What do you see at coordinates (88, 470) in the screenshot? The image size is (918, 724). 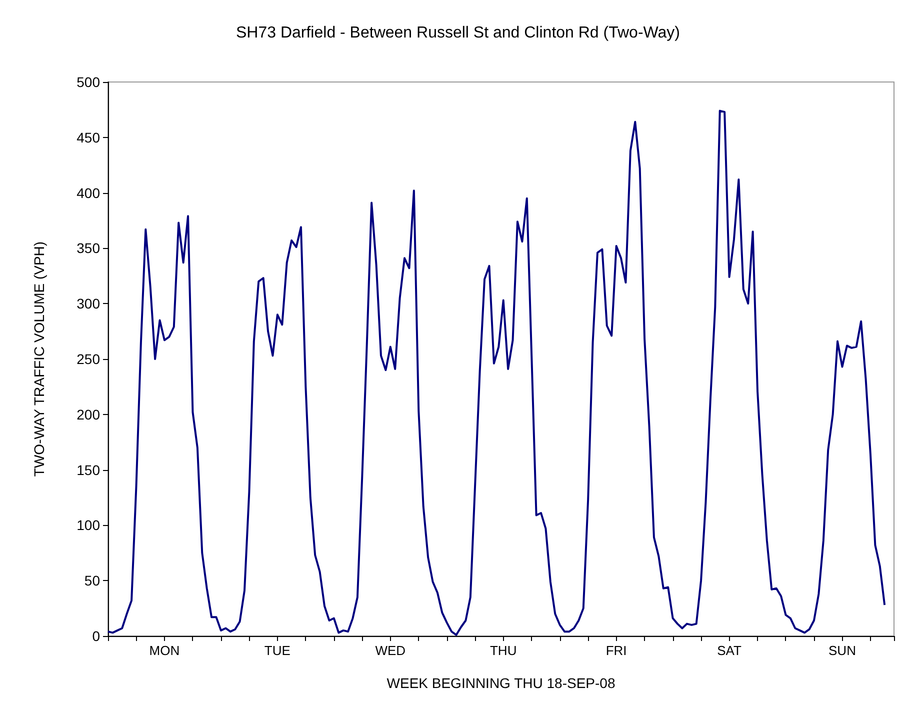 I see `y-tick-label: 150` at bounding box center [88, 470].